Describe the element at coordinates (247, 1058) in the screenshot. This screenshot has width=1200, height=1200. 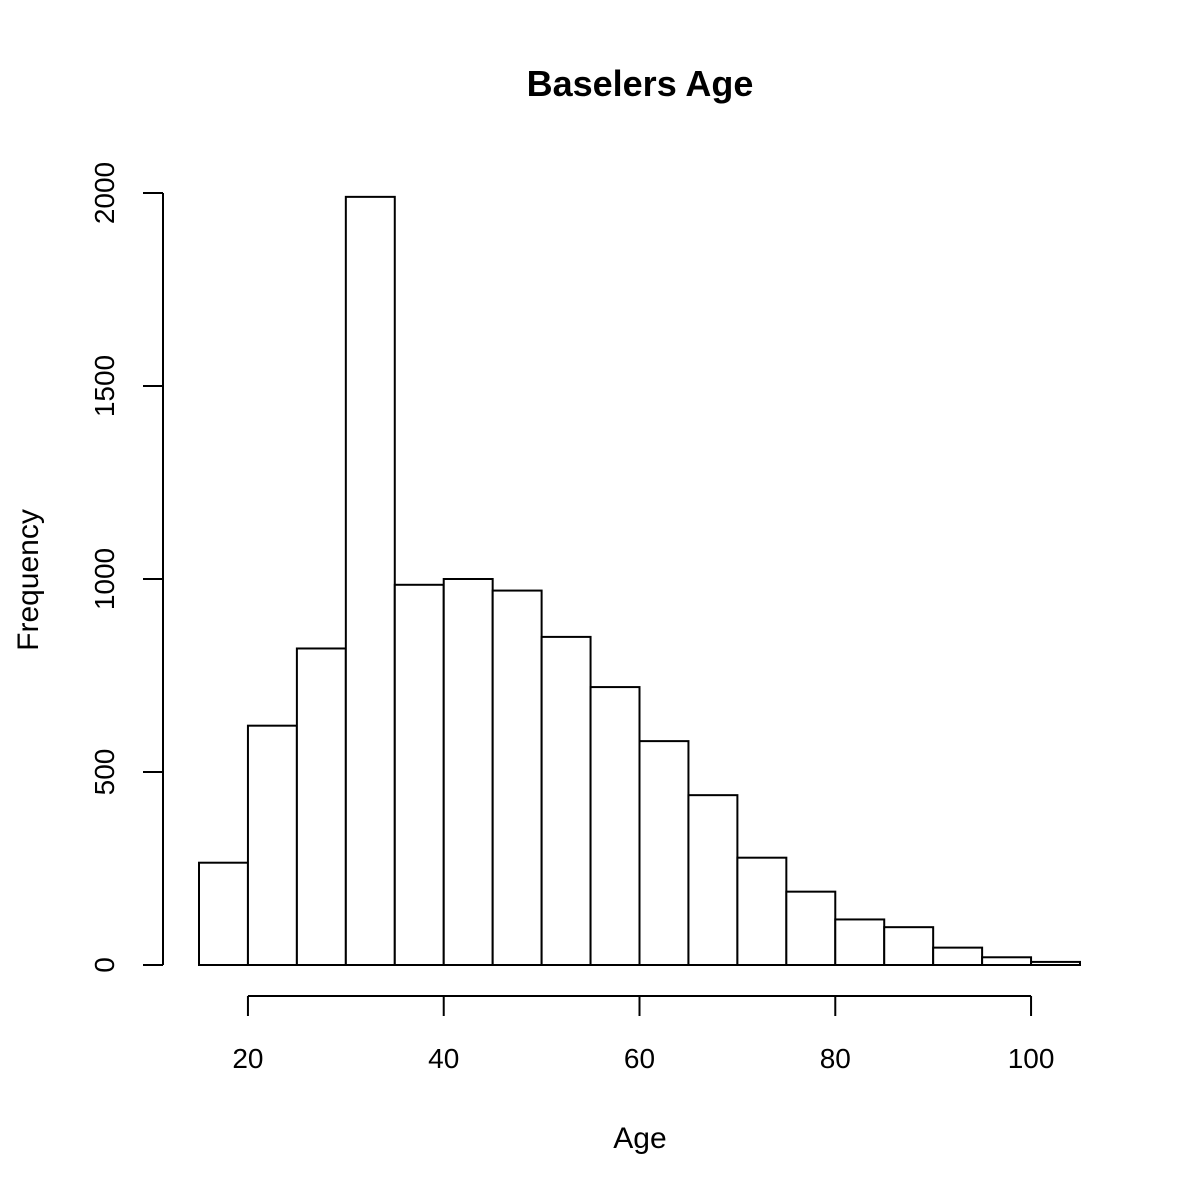
I see `x-tick-label-20: 20` at that location.